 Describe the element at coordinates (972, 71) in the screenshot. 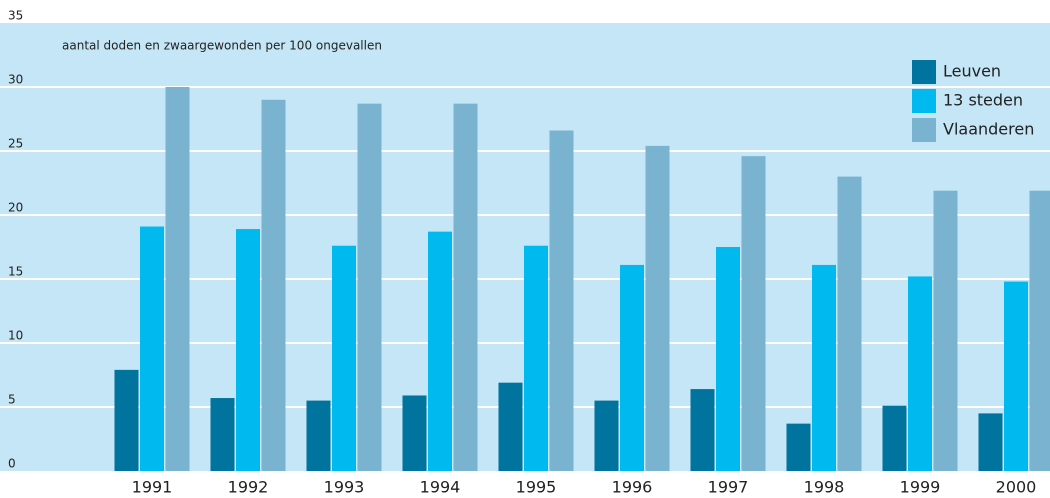

I see `legend-label: Leuven` at that location.